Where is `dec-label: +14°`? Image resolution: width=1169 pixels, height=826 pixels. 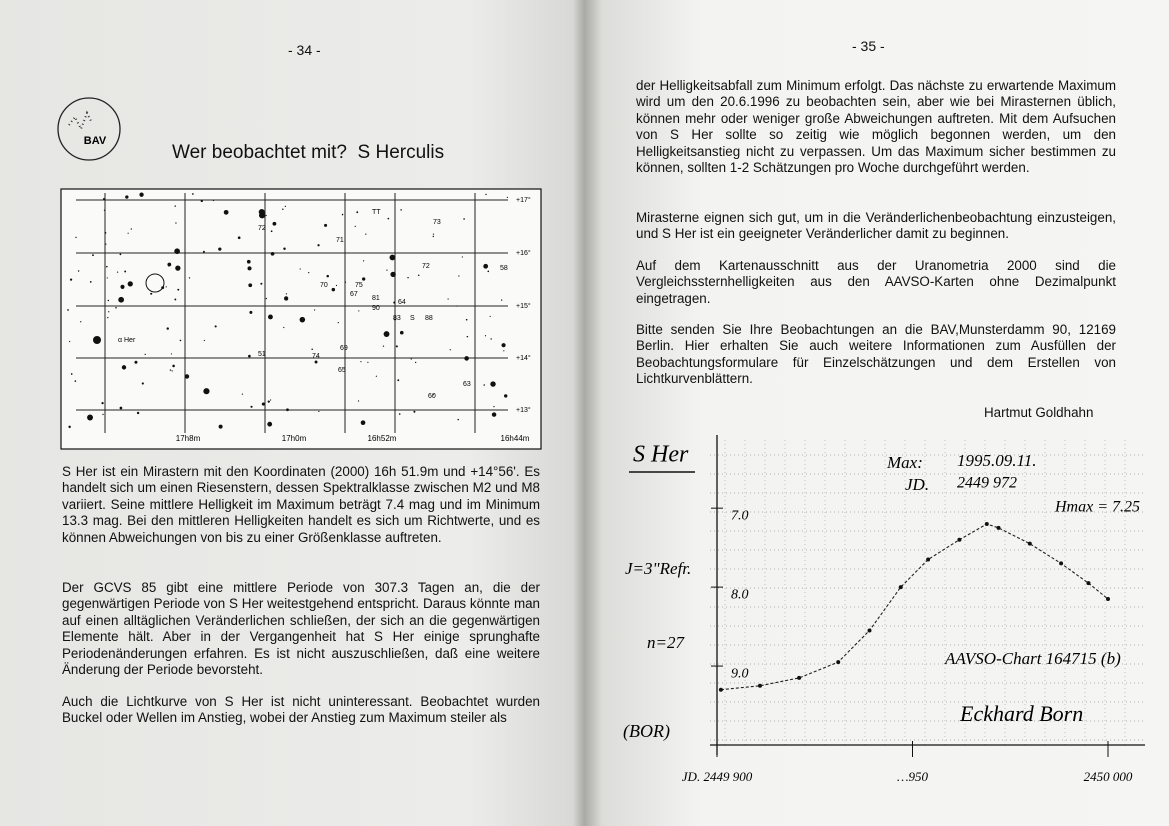 dec-label: +14° is located at coordinates (523, 358).